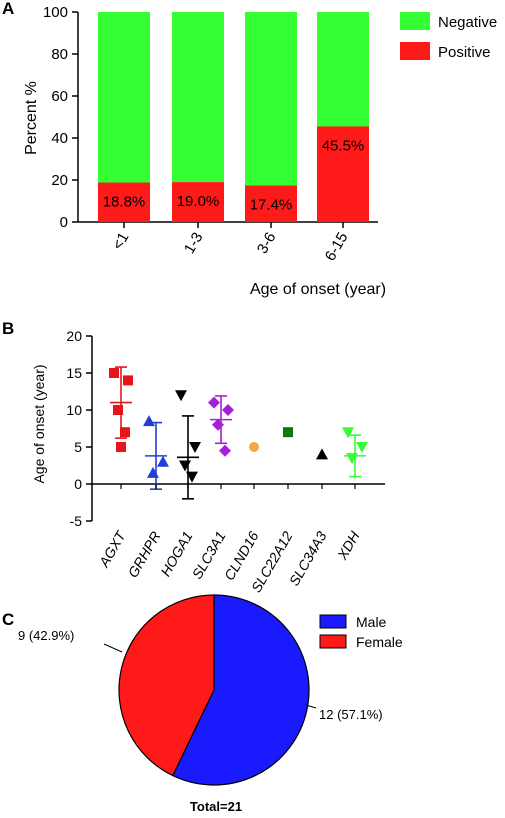 Image resolution: width=505 pixels, height=818 pixels. Describe the element at coordinates (55, 12) in the screenshot. I see `y-tick-label: 100` at that location.